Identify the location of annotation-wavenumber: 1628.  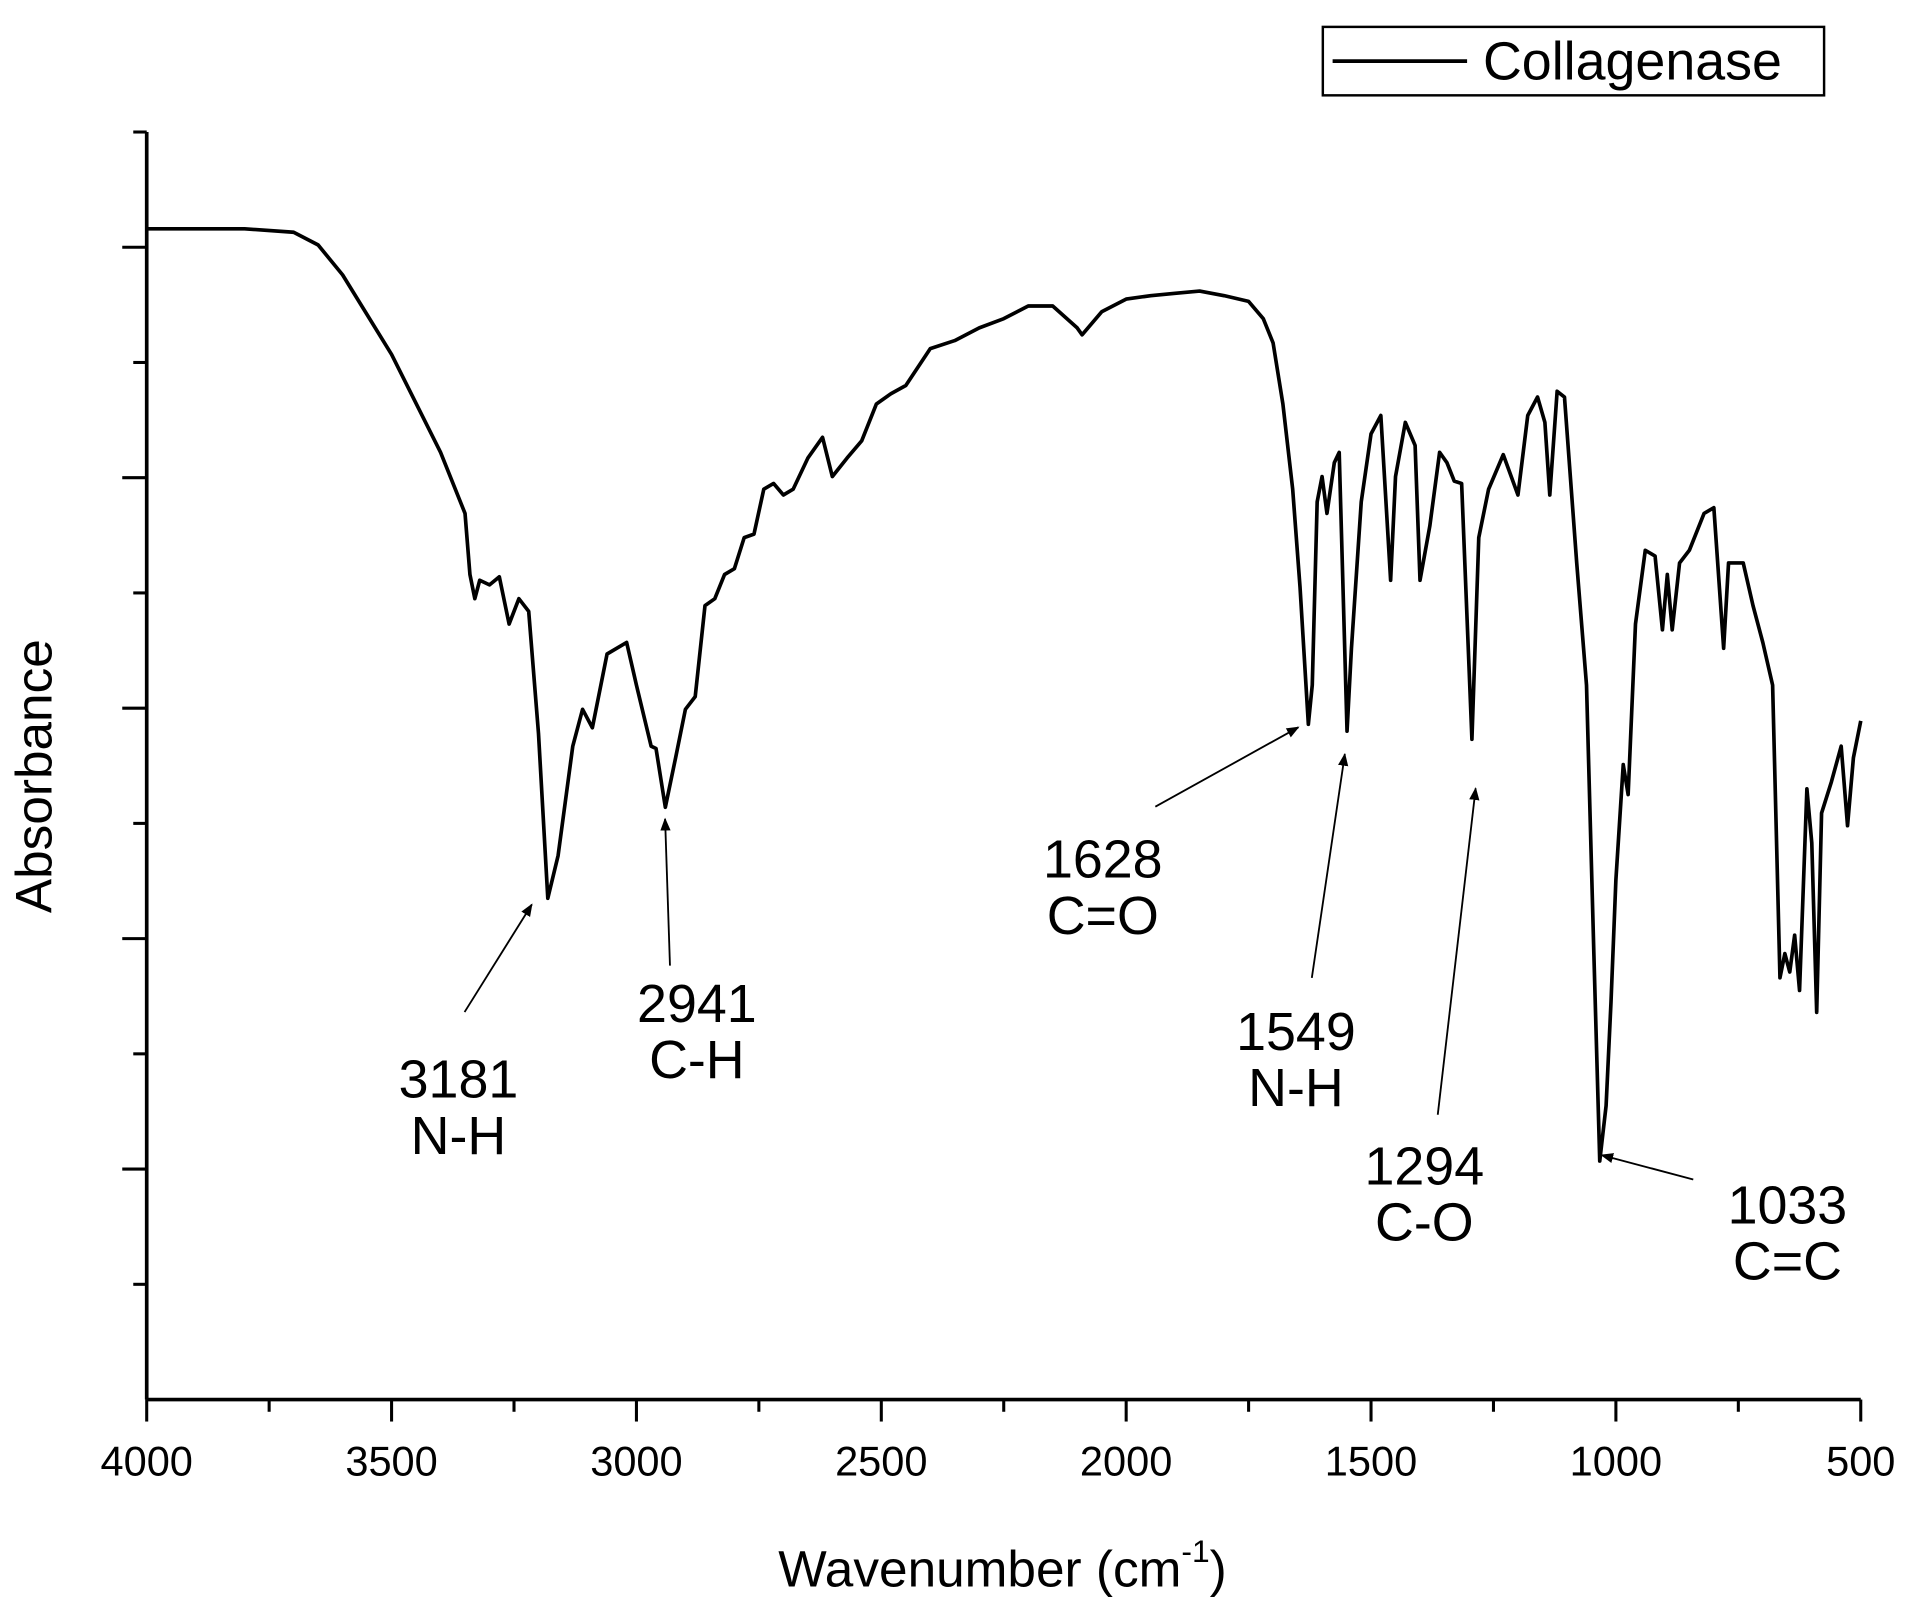
(1103, 860).